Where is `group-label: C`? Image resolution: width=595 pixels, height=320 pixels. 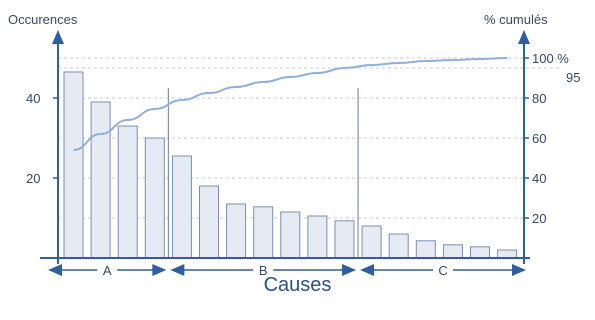 group-label: C is located at coordinates (442, 270).